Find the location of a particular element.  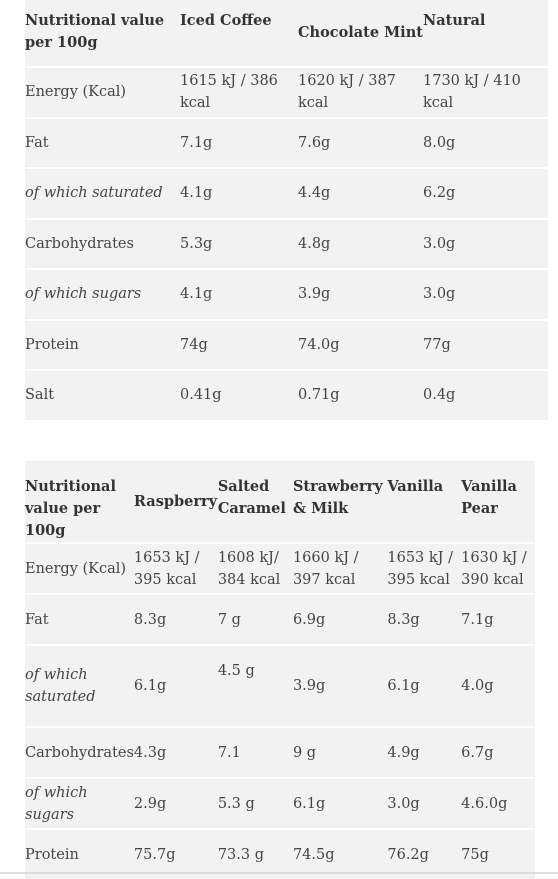

table-row: Carbohydrates 4.3g 7.1 9 g 4.9g 6.7g is located at coordinates (280, 752).